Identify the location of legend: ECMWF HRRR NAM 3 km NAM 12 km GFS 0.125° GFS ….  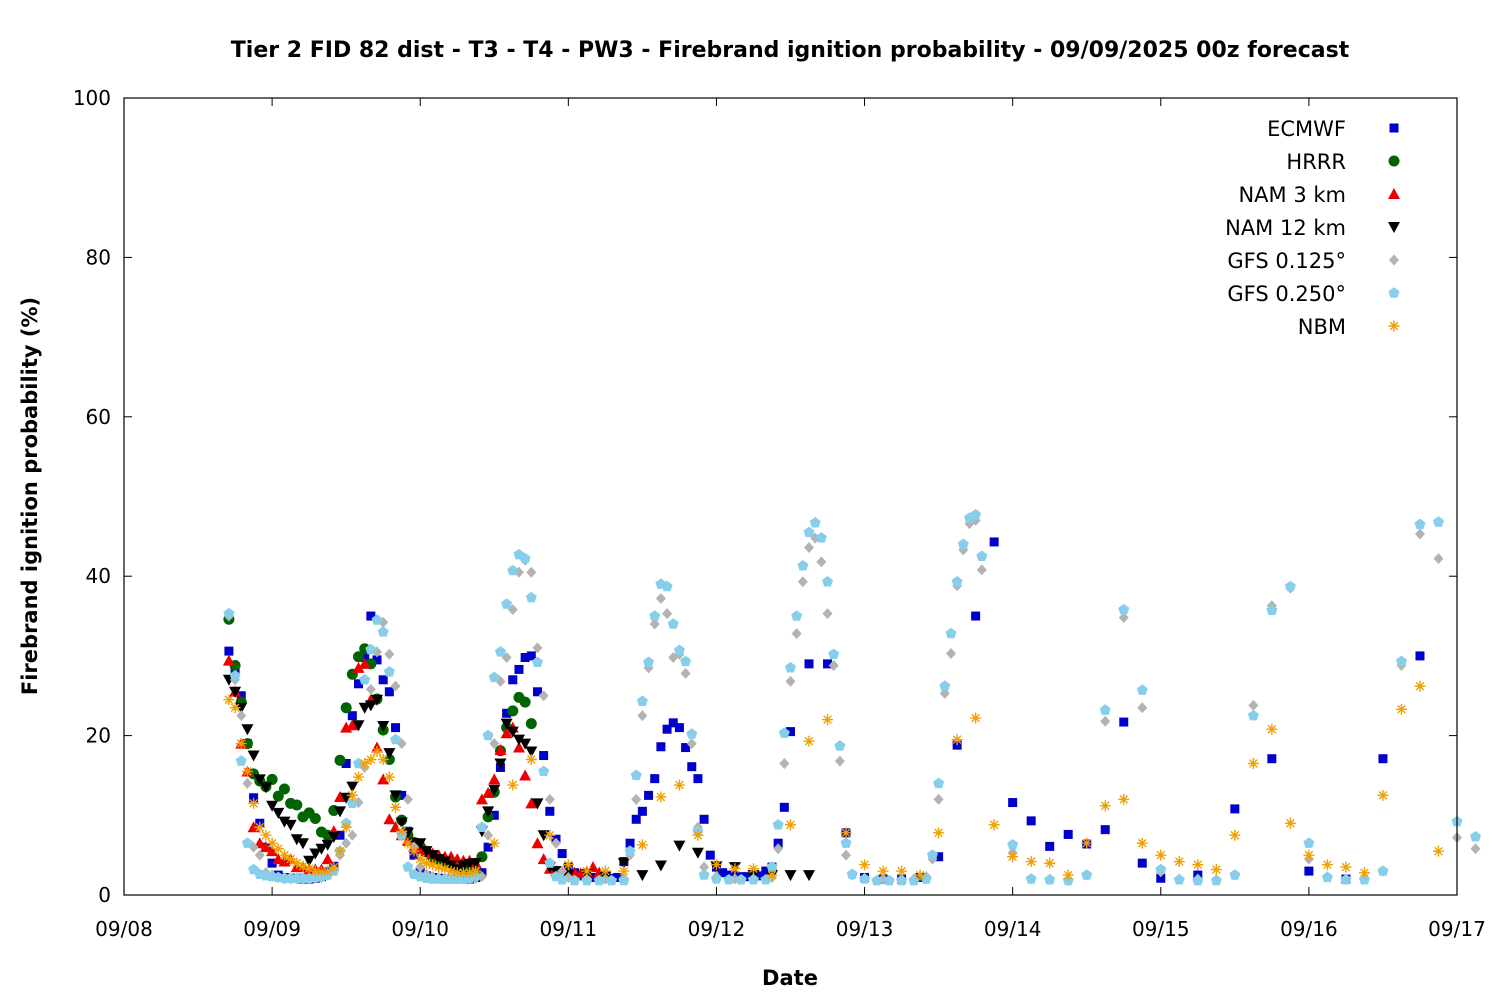
(1312, 228).